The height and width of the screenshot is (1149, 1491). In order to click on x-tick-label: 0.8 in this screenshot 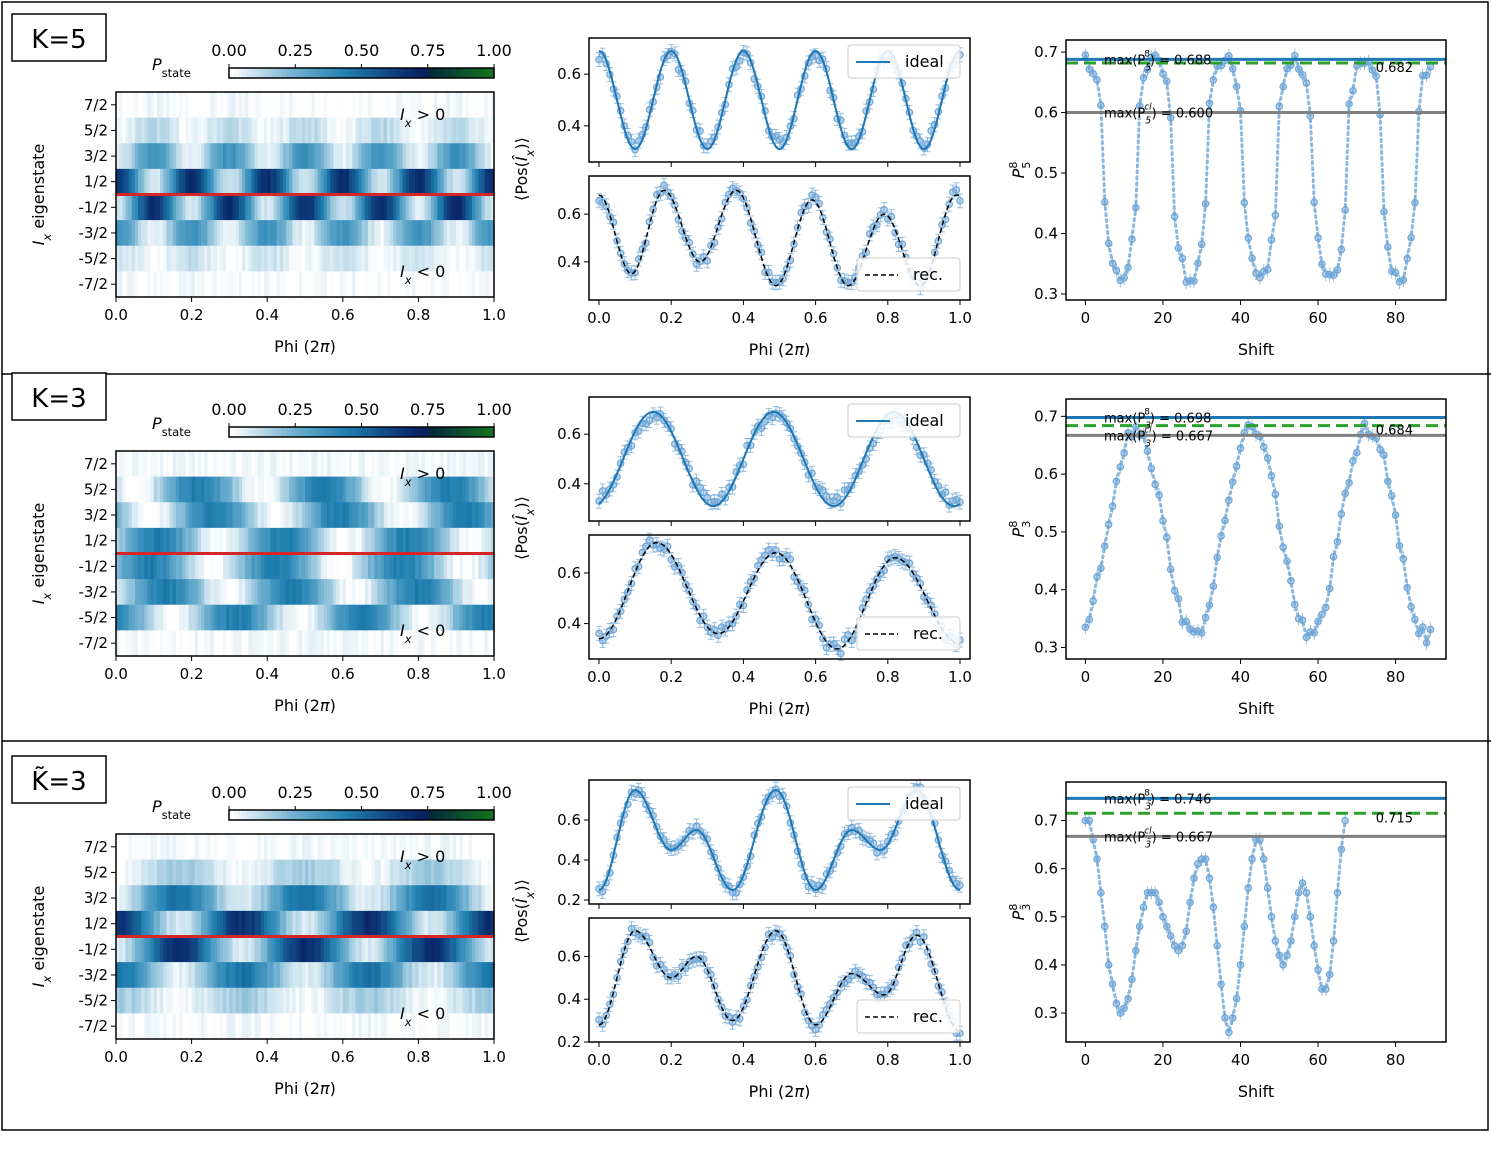, I will do `click(888, 677)`.